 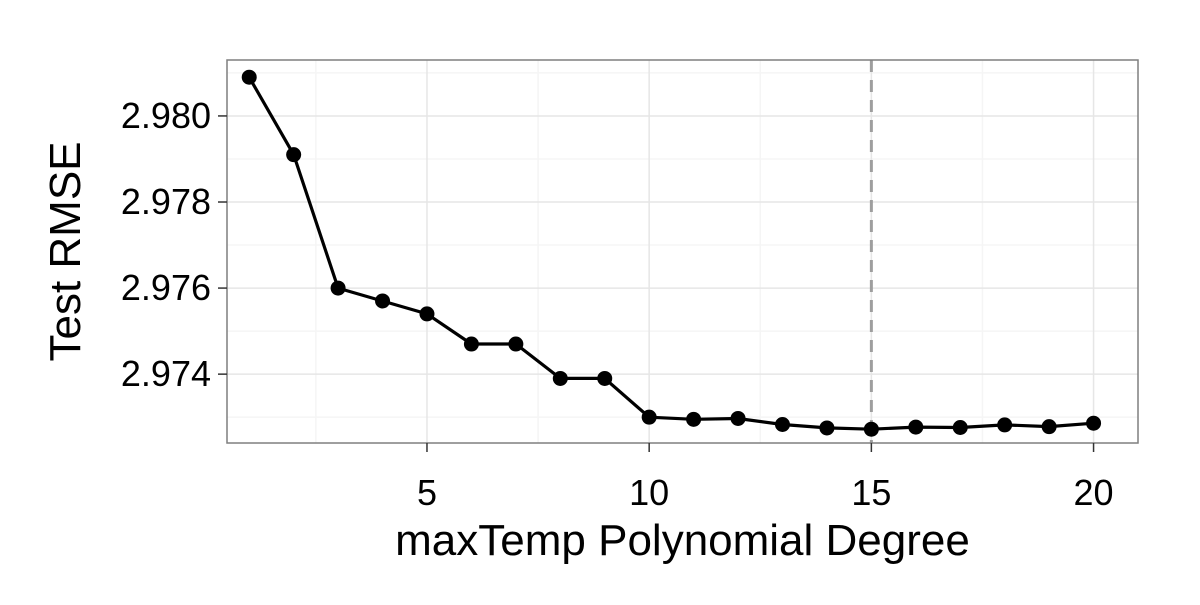 I want to click on x-tick-label: 20, so click(x=1094, y=492).